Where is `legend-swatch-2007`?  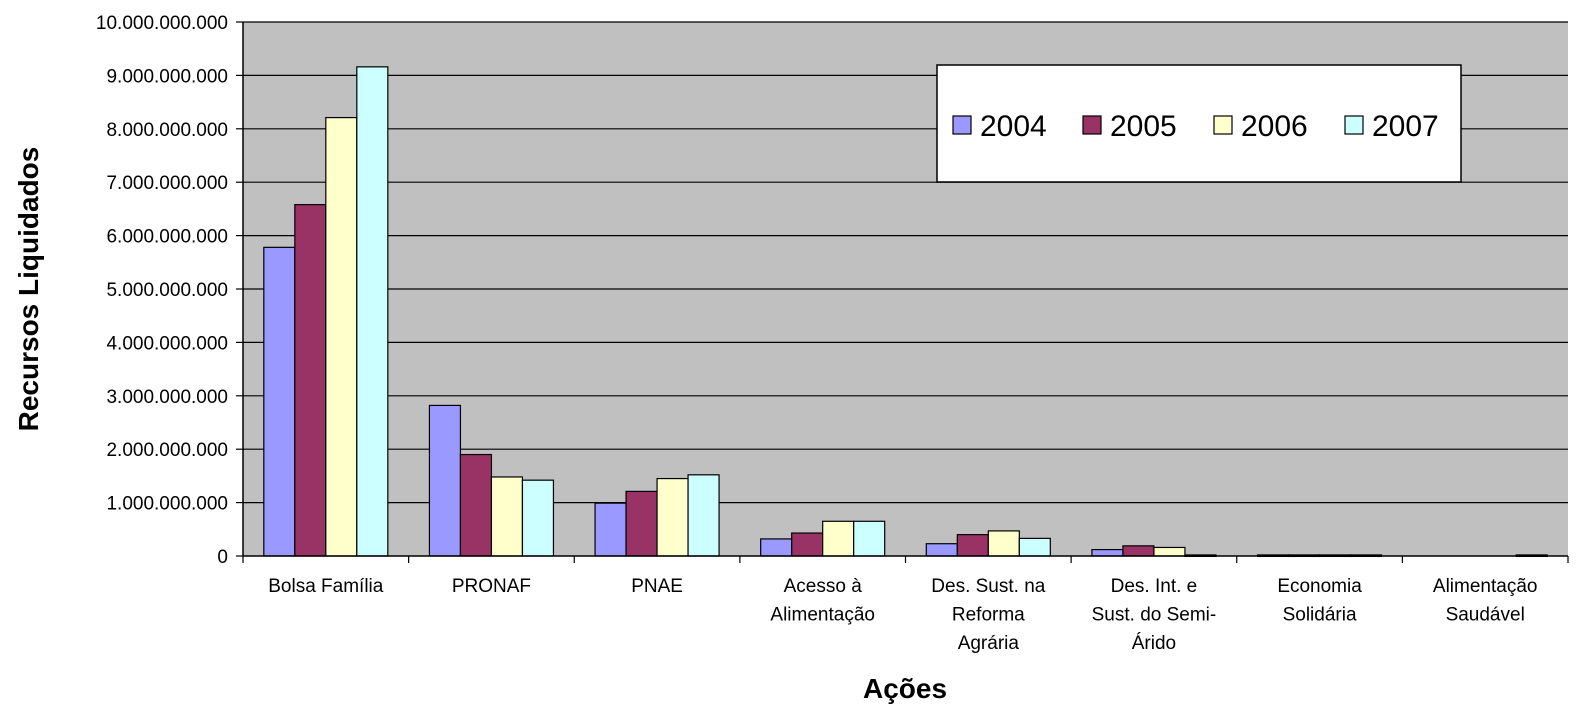 legend-swatch-2007 is located at coordinates (1354, 125).